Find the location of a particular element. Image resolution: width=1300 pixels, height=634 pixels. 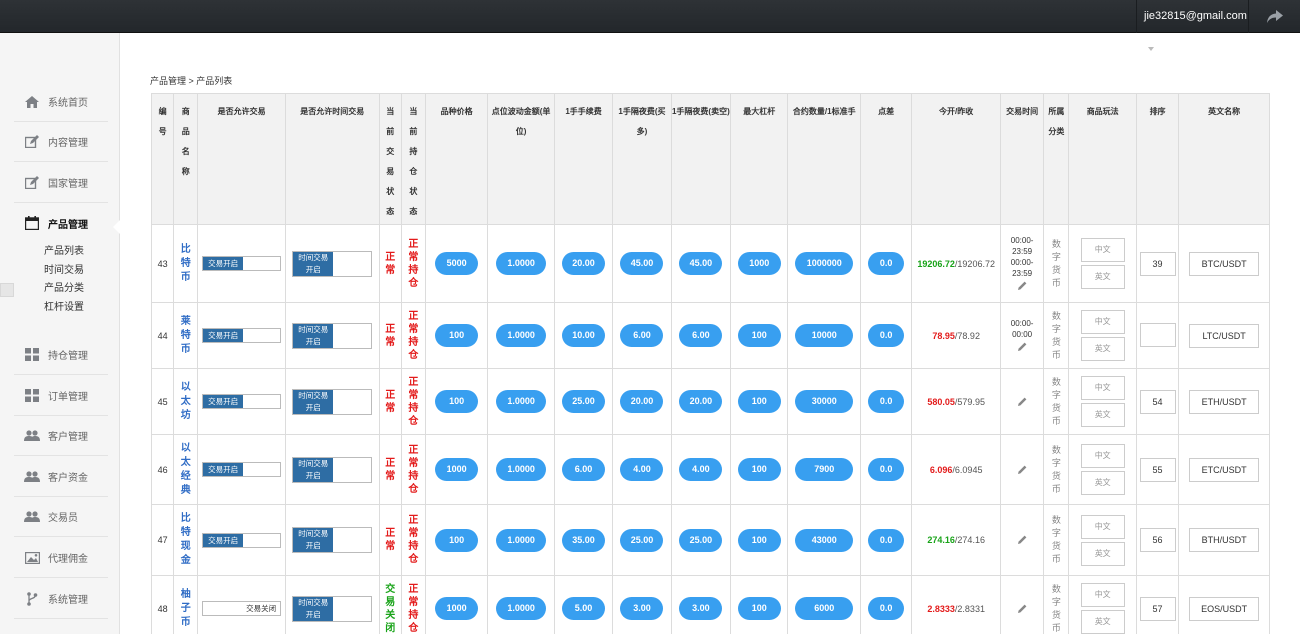

sell-fee-pill: 45.00 is located at coordinates (701, 263).